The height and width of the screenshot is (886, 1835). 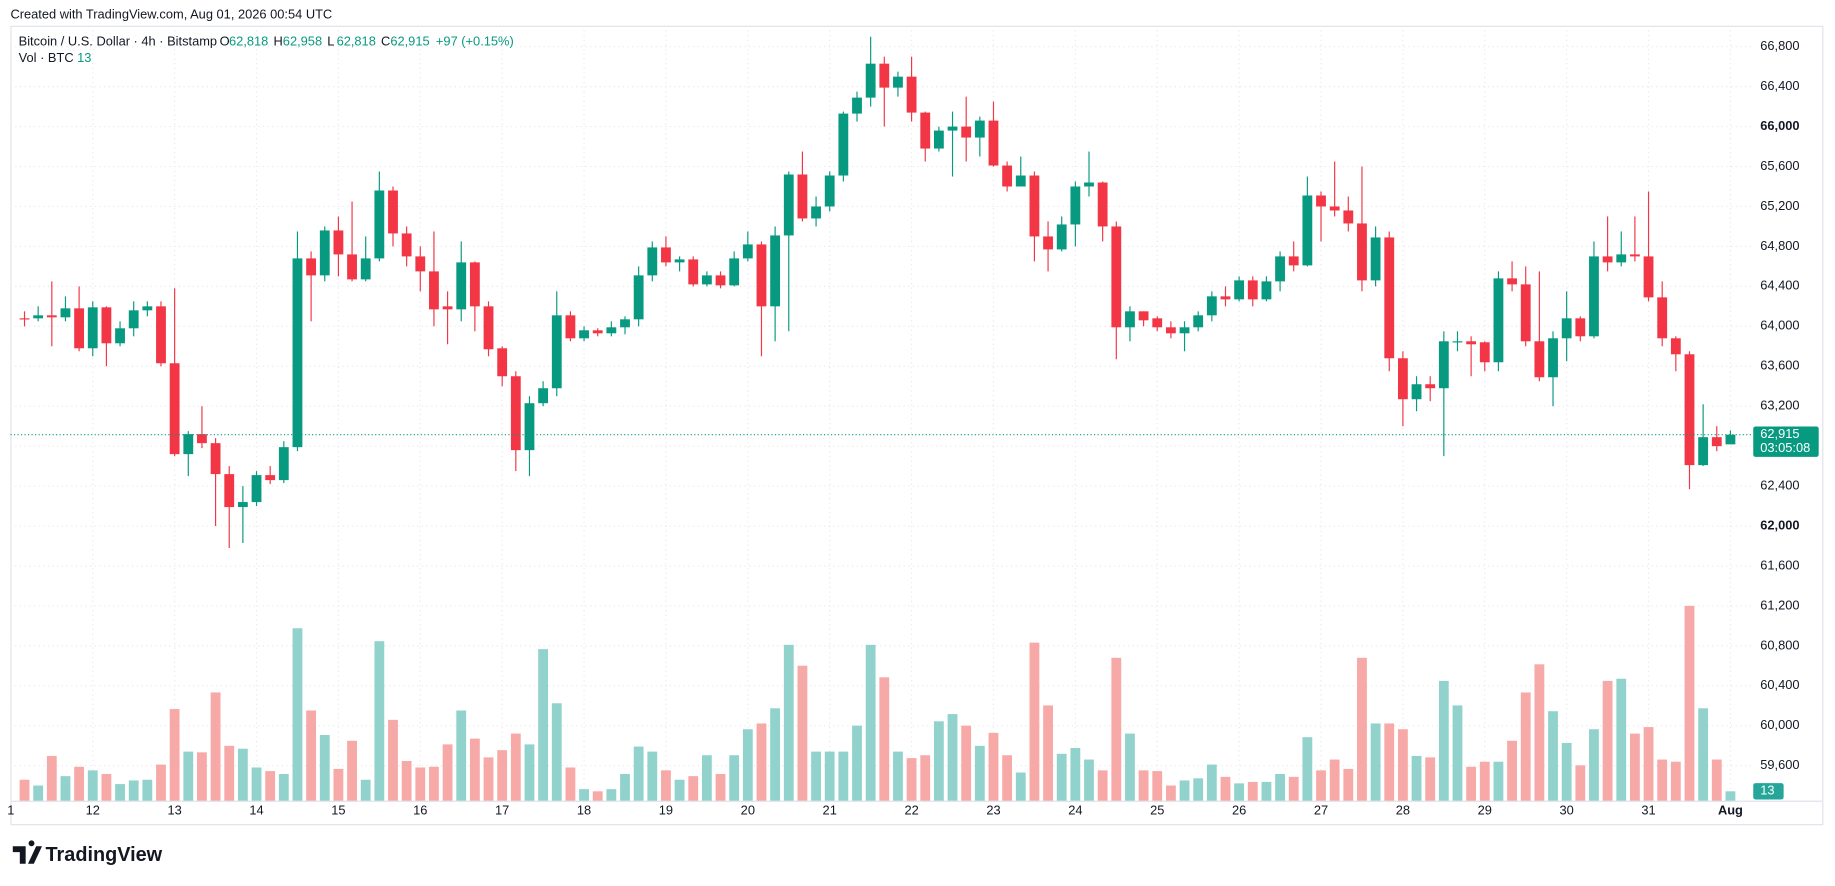 What do you see at coordinates (1485, 810) in the screenshot?
I see `x-tick-label: 29` at bounding box center [1485, 810].